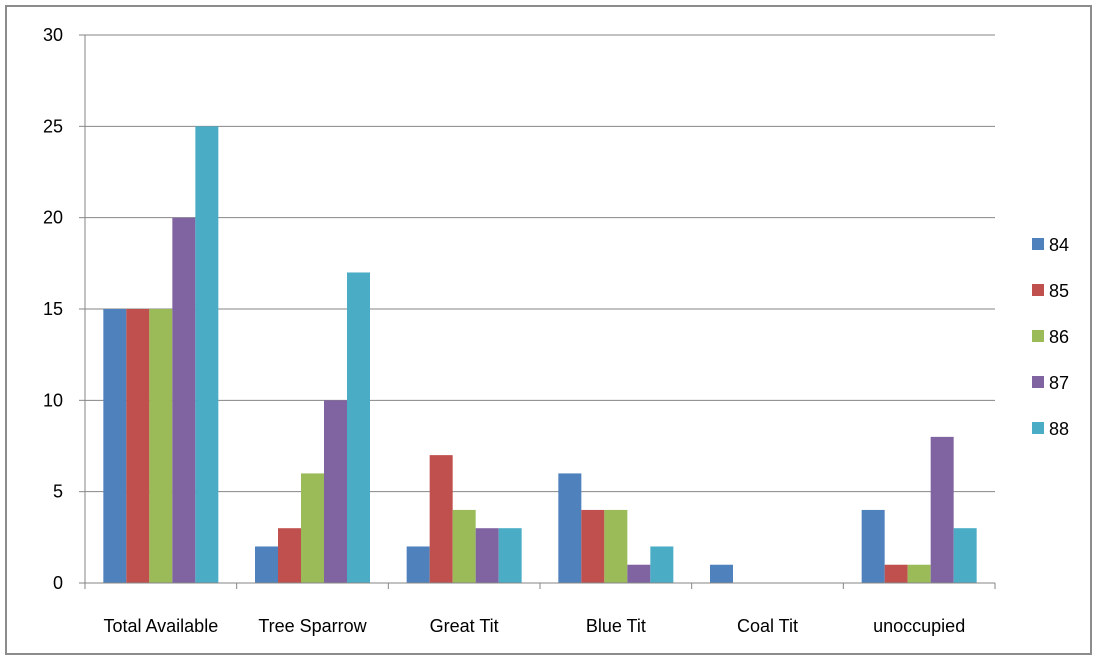 Image resolution: width=1097 pixels, height=660 pixels. What do you see at coordinates (593, 546) in the screenshot?
I see `bar-85-blue-tit` at bounding box center [593, 546].